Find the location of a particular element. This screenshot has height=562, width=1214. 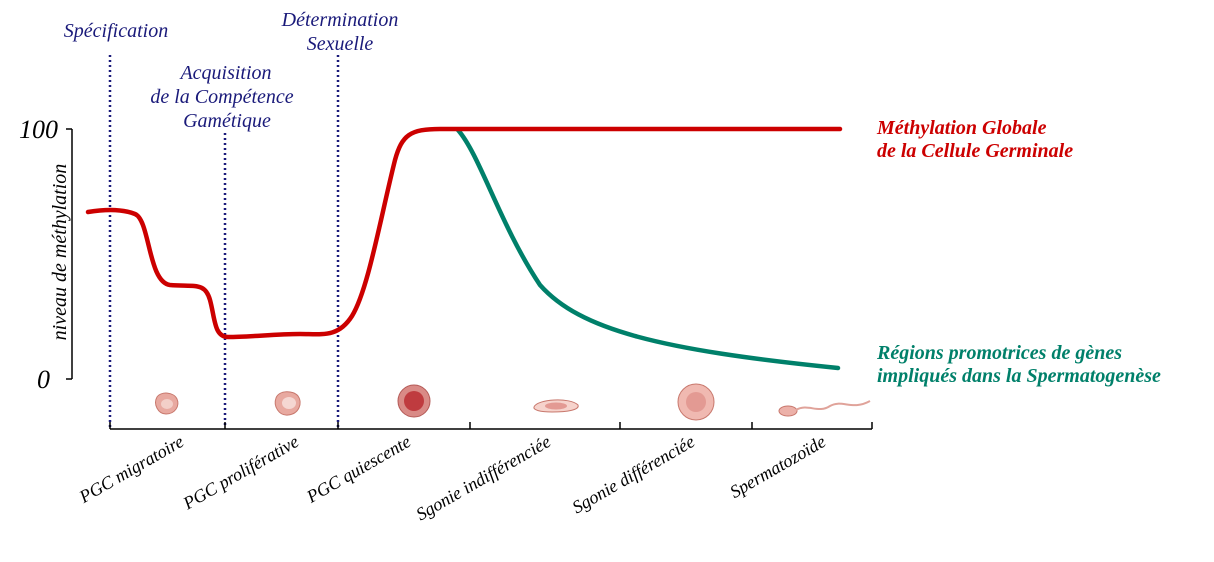

sgonie-differenciee-cell-icon is located at coordinates (696, 402).